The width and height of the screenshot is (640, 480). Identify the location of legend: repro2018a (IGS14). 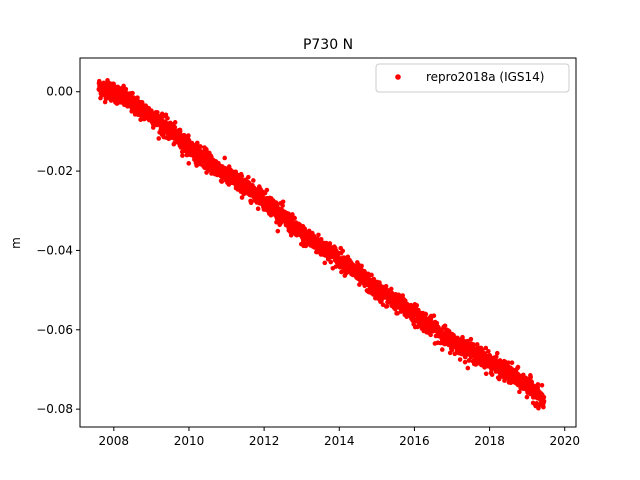
(472, 78).